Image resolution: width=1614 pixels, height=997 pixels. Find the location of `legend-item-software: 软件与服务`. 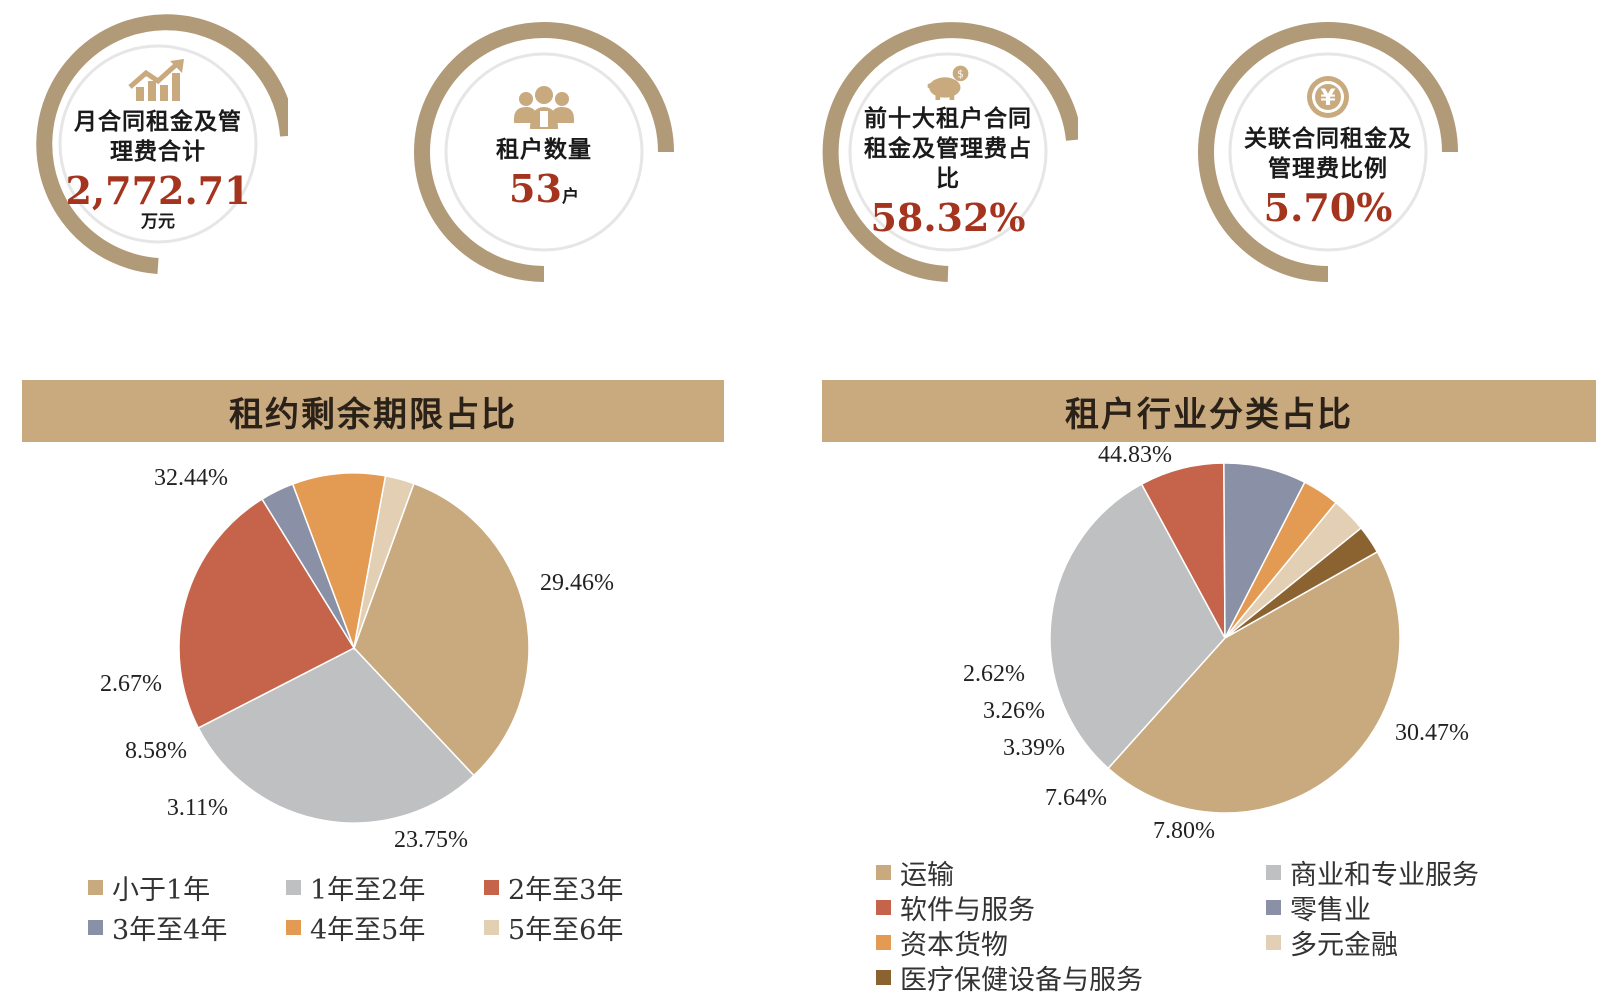

legend-item-software: 软件与服务 is located at coordinates (955, 907).